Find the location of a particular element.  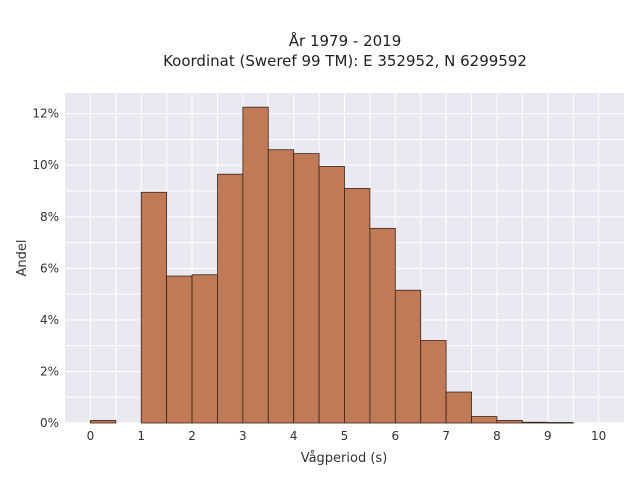

y-tick-label: 8% is located at coordinates (49, 217).